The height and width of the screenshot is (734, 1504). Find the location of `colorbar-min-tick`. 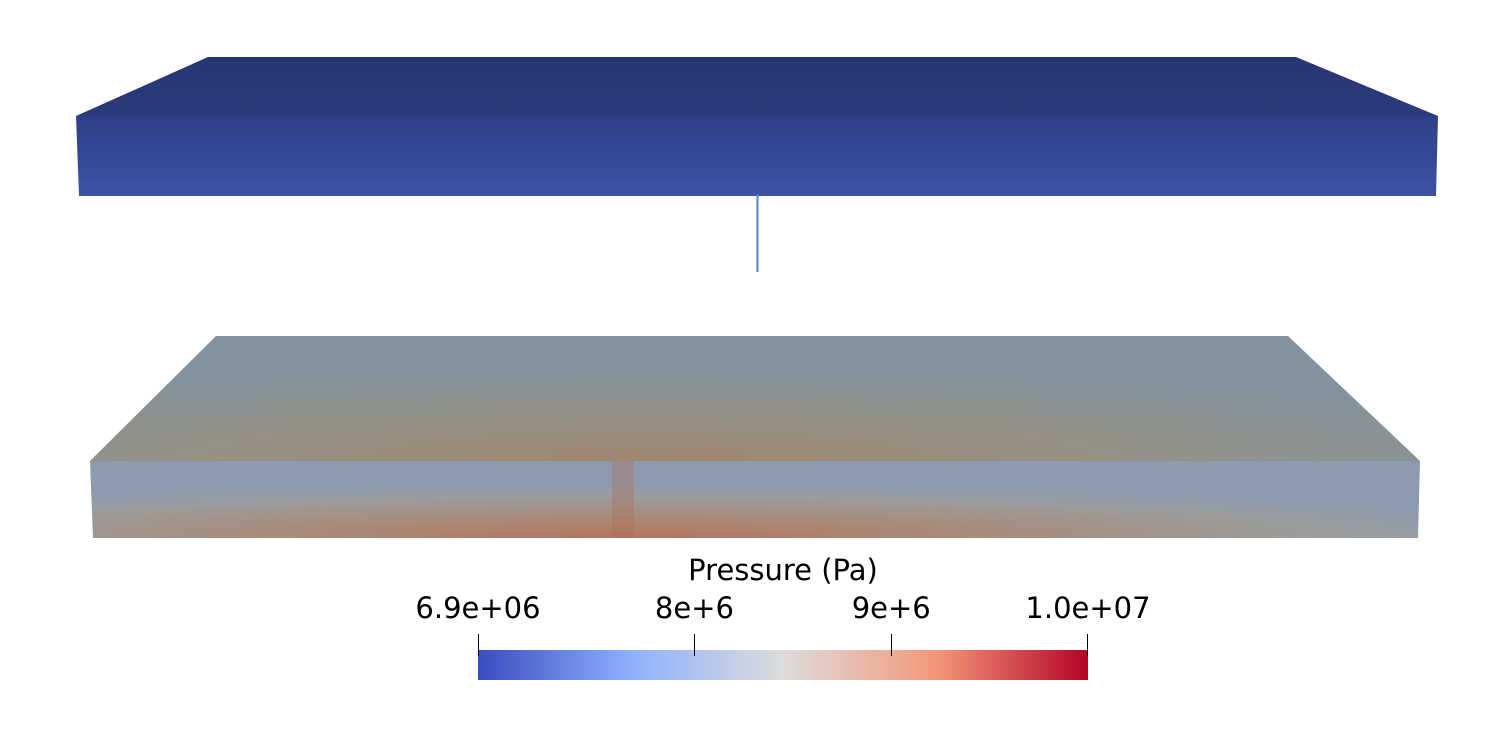

colorbar-min-tick is located at coordinates (478, 645).